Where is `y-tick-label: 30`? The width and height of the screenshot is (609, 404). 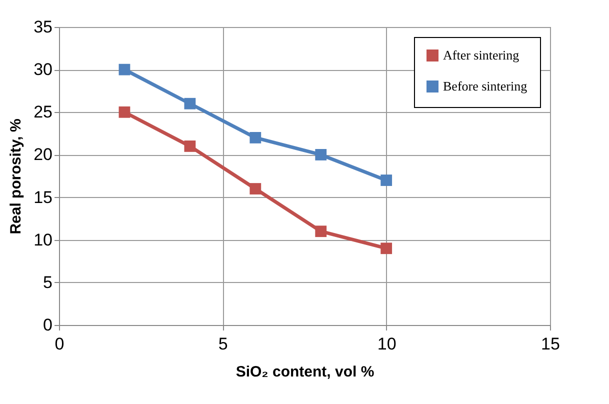
y-tick-label: 30 is located at coordinates (43, 70).